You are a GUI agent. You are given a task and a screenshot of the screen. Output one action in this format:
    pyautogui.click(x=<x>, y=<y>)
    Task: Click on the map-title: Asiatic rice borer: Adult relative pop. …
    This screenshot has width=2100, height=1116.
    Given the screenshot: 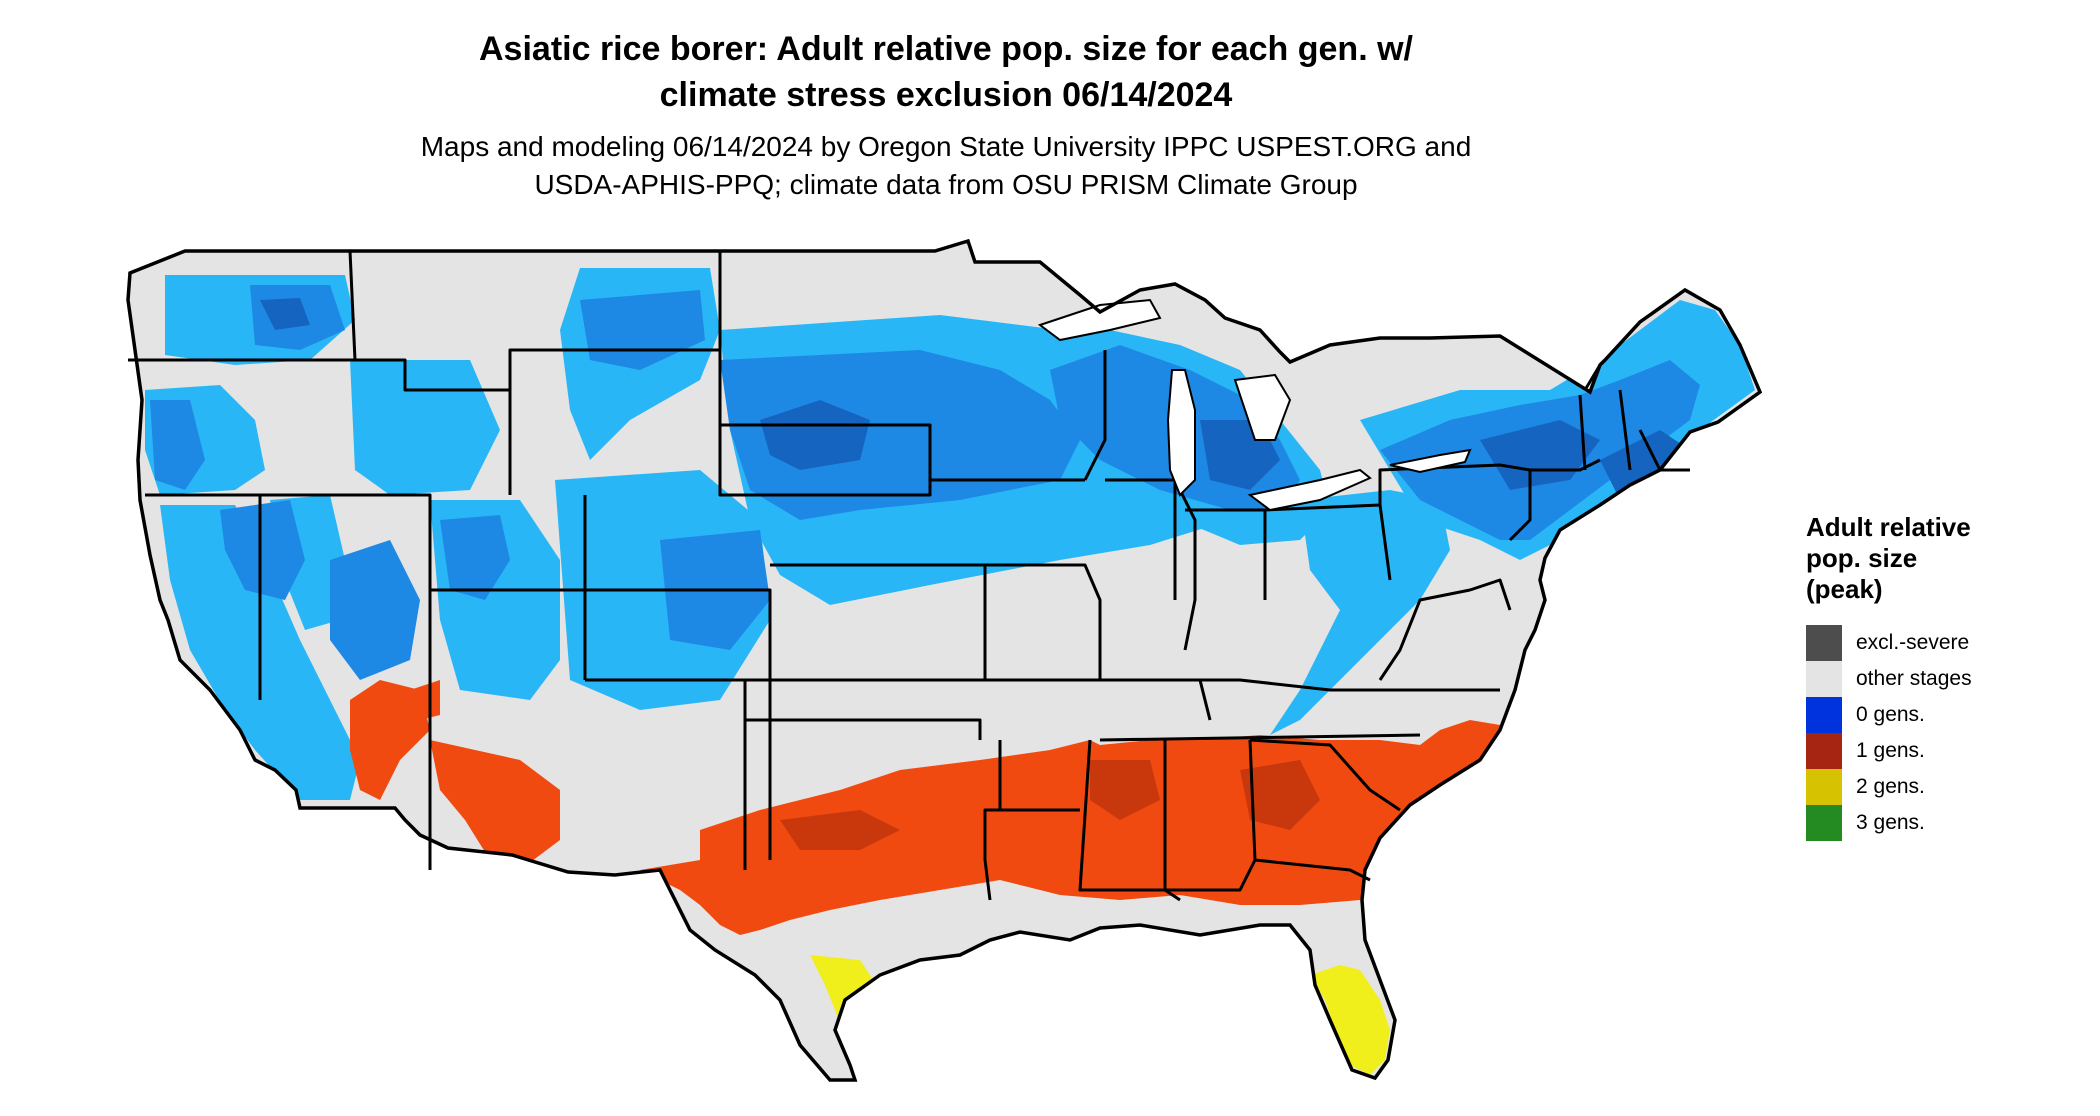 What is the action you would take?
    pyautogui.click(x=946, y=72)
    